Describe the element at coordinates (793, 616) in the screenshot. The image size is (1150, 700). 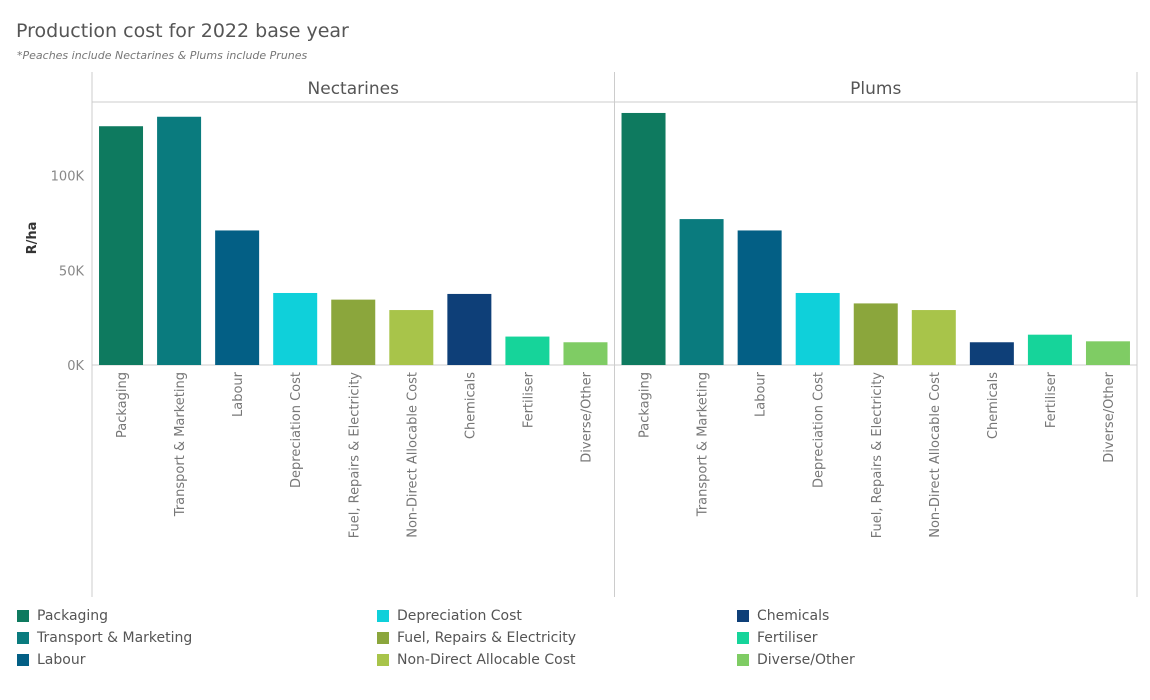
I see `legend-label: Chemicals` at that location.